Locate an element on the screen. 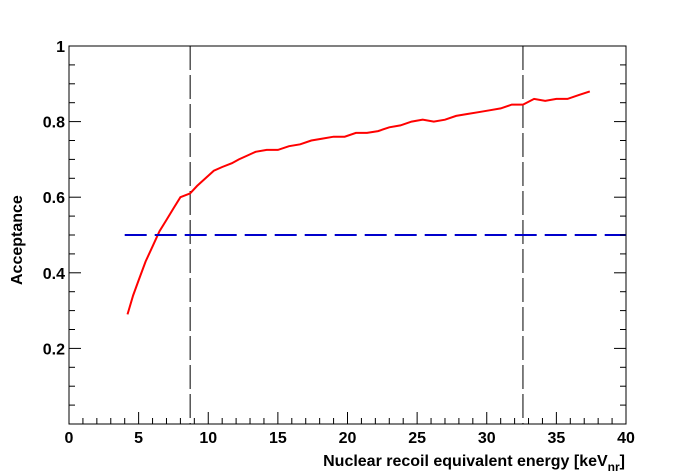  x-tick-label: 15 is located at coordinates (278, 438).